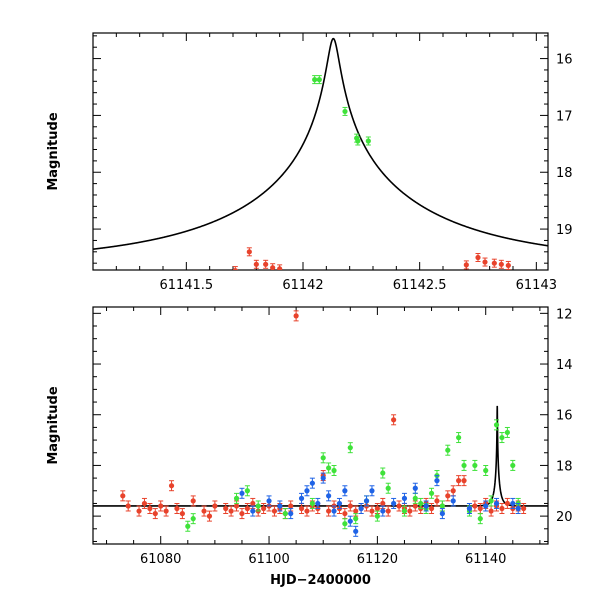 This screenshot has height=600, width=600. Describe the element at coordinates (564, 517) in the screenshot. I see `y-tick-label: 20` at that location.